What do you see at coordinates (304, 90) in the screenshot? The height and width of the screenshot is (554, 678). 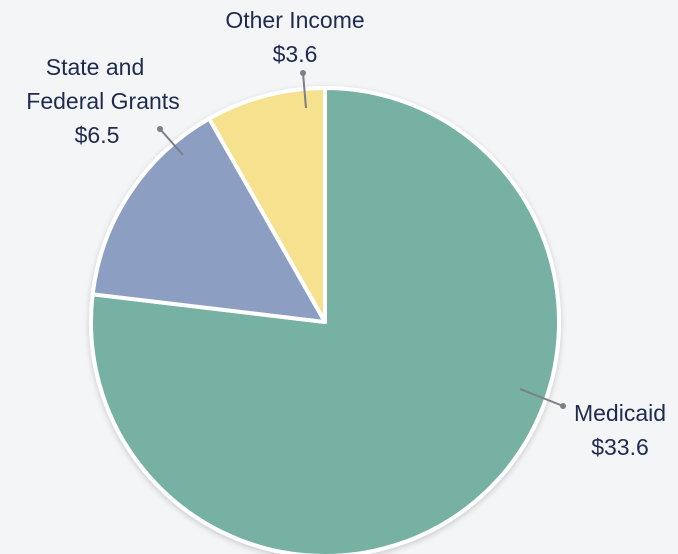 I see `leader-line-other-income` at bounding box center [304, 90].